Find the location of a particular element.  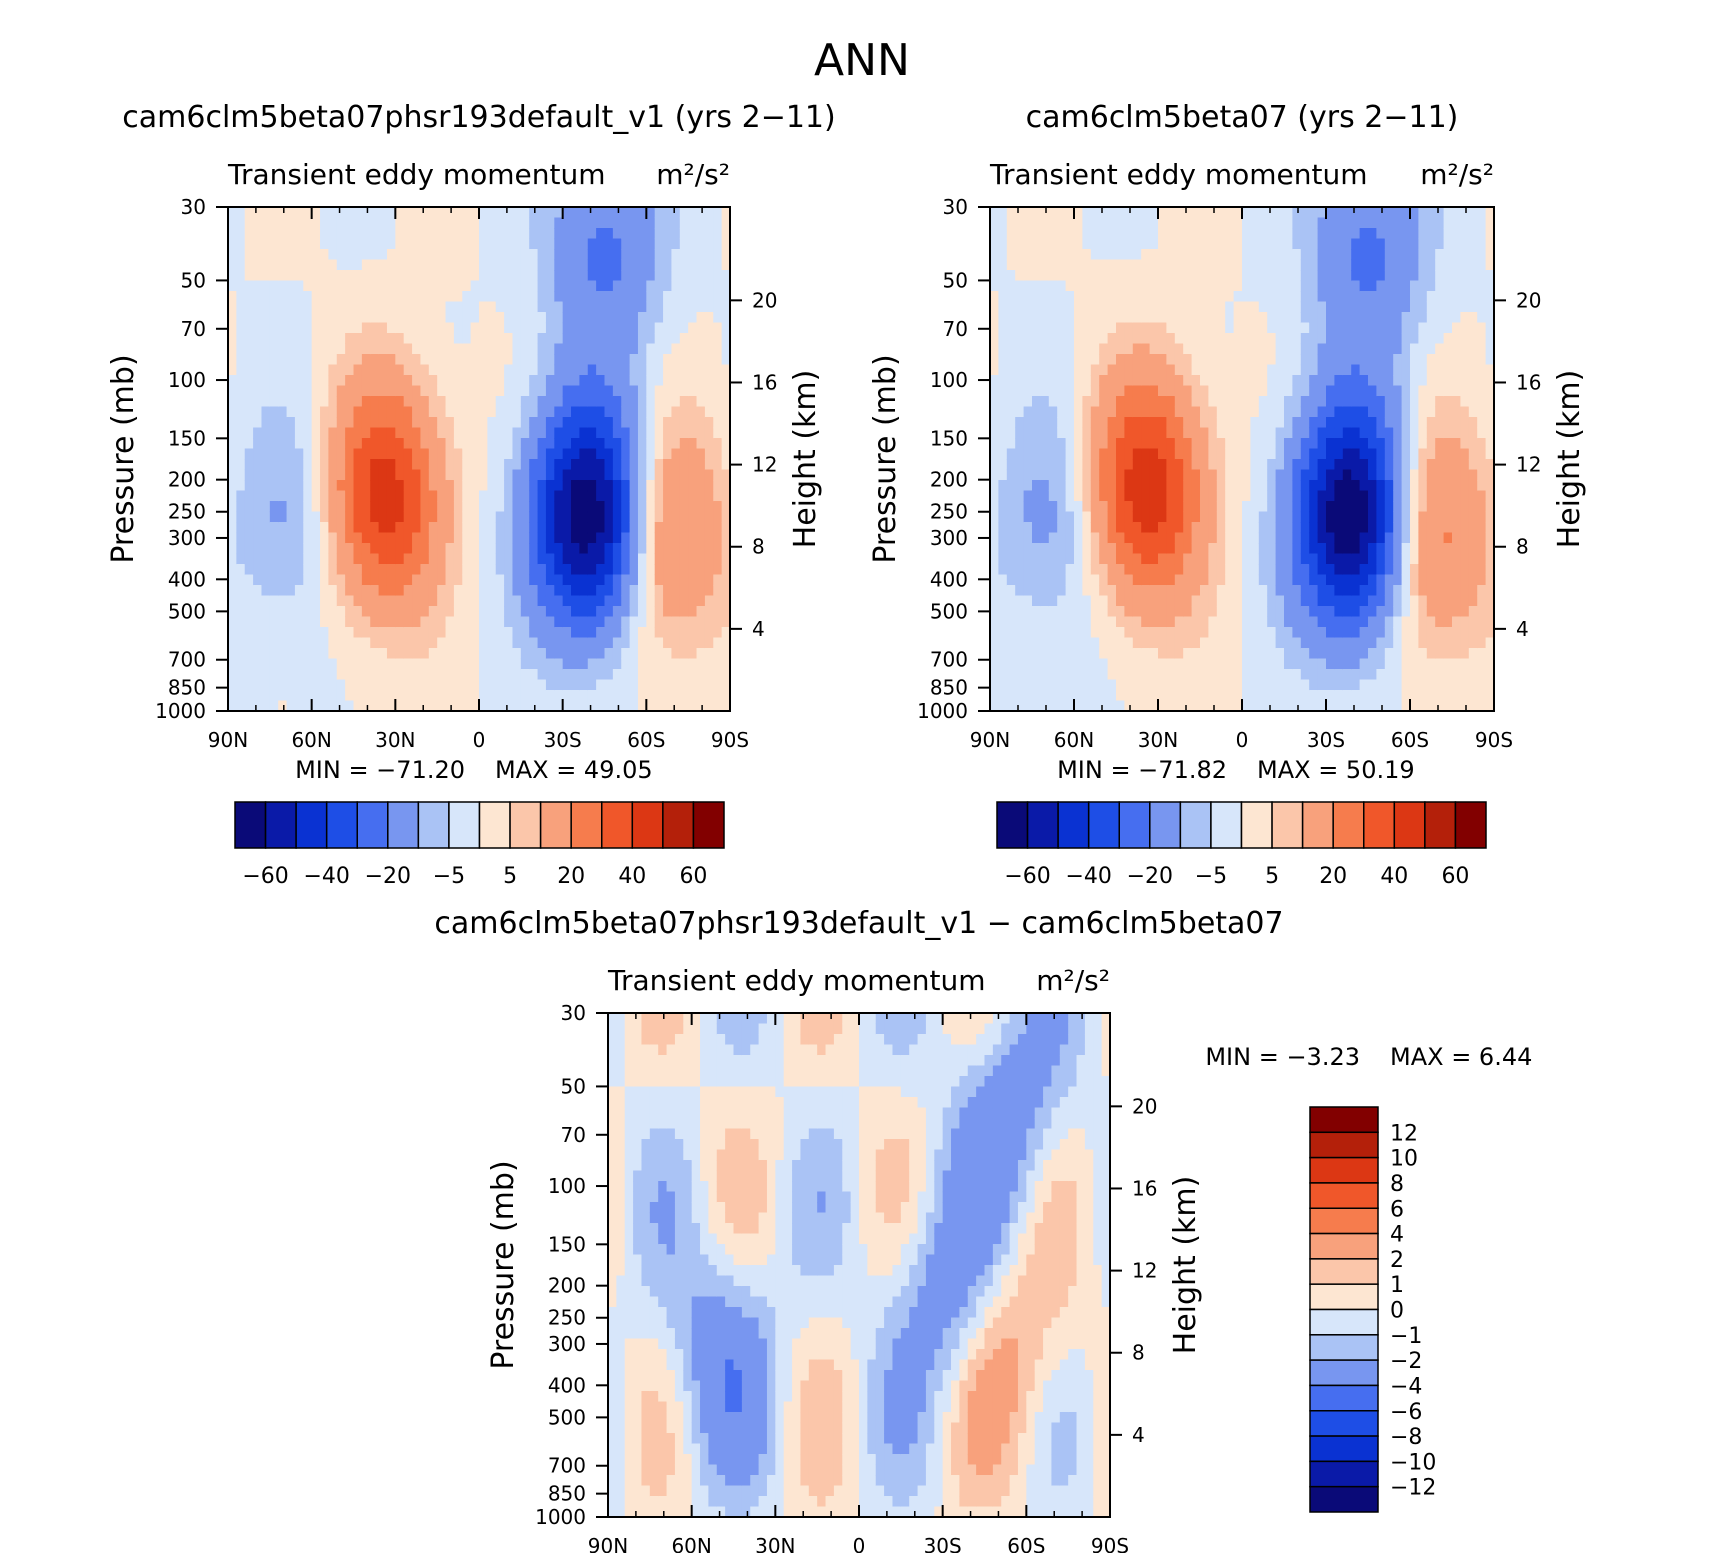

colorbar-box is located at coordinates (617, 825).